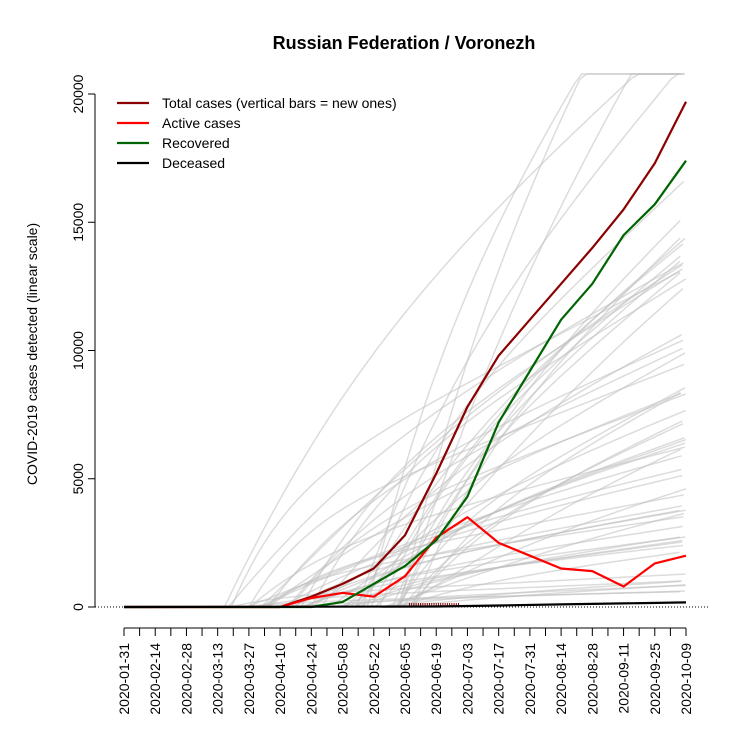 This screenshot has width=750, height=750. Describe the element at coordinates (655, 679) in the screenshot. I see `x-tick-label: 2020-09-25` at that location.